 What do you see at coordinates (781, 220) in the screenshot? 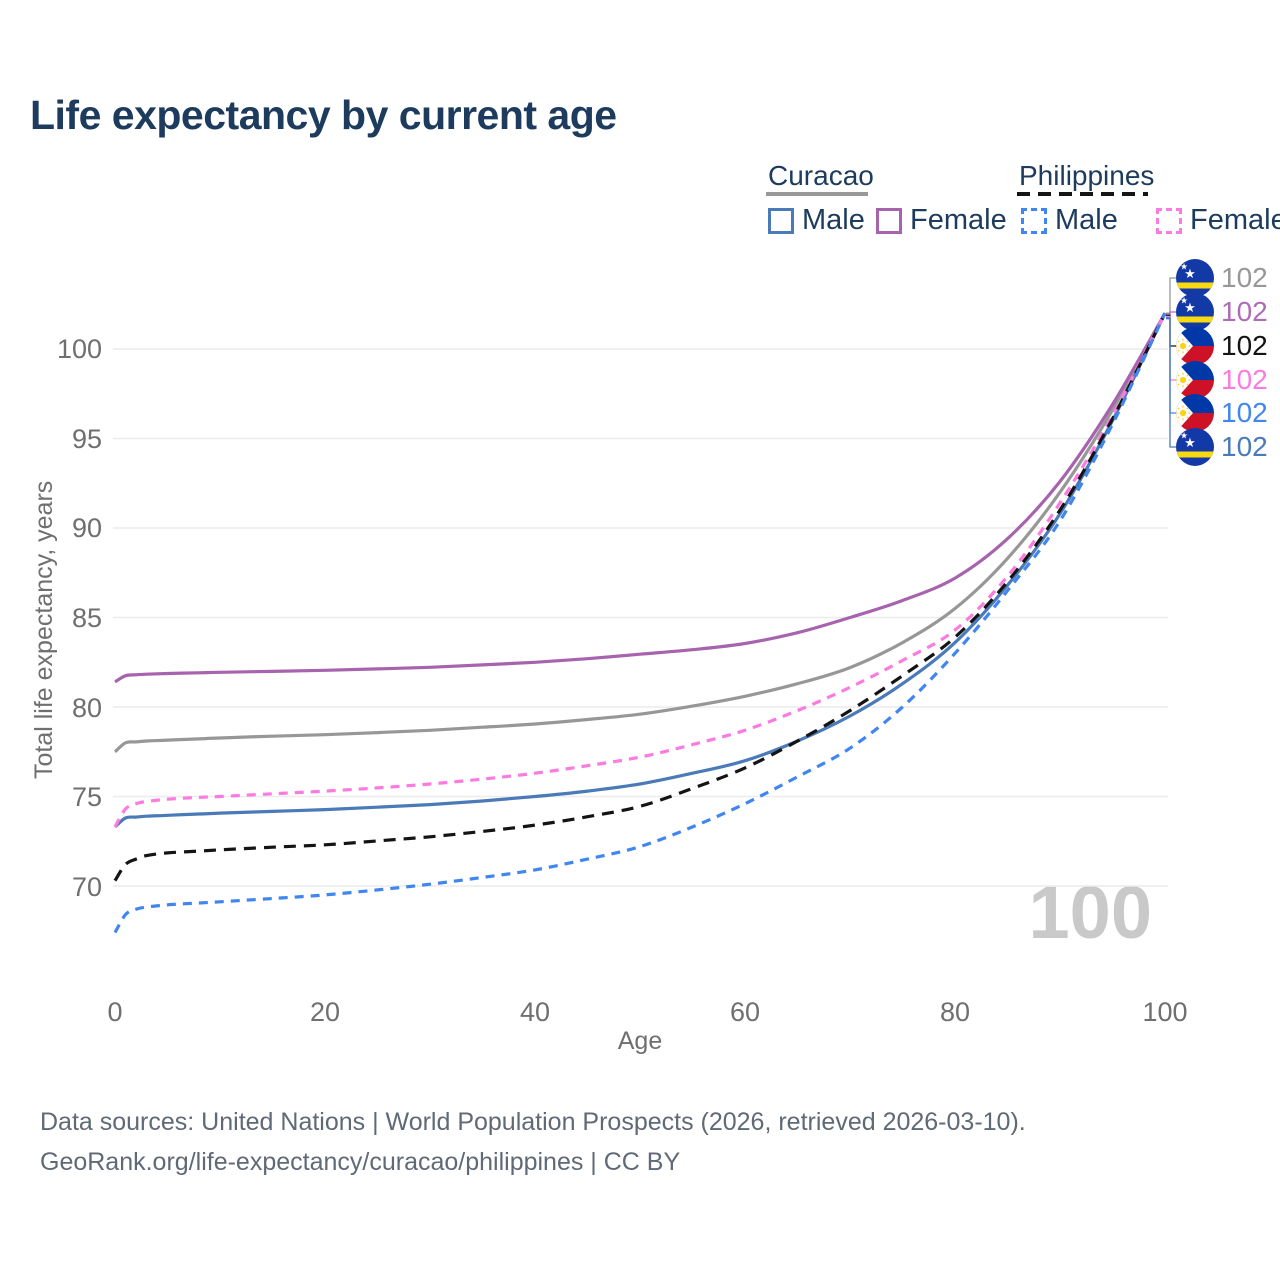
I see `curacao-male-swatch` at bounding box center [781, 220].